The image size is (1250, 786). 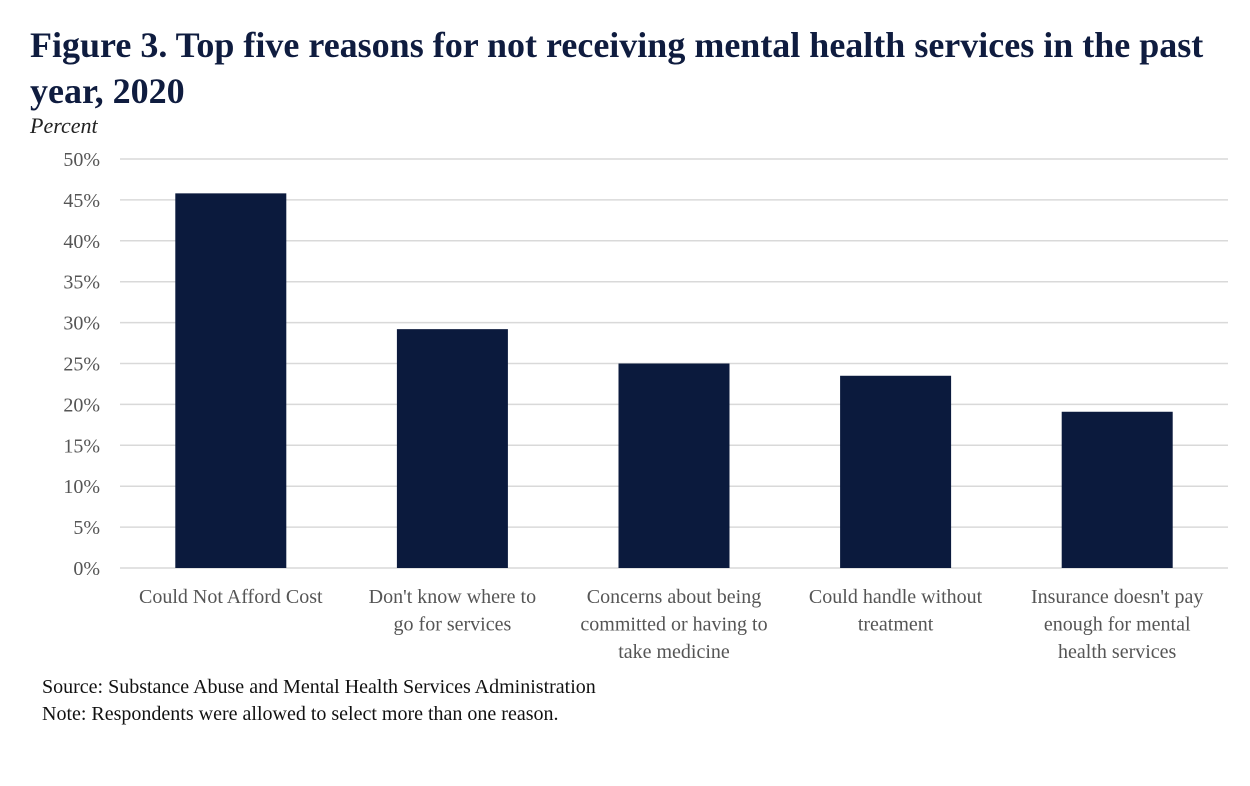 I want to click on y-tick-label: 35%, so click(x=81, y=283).